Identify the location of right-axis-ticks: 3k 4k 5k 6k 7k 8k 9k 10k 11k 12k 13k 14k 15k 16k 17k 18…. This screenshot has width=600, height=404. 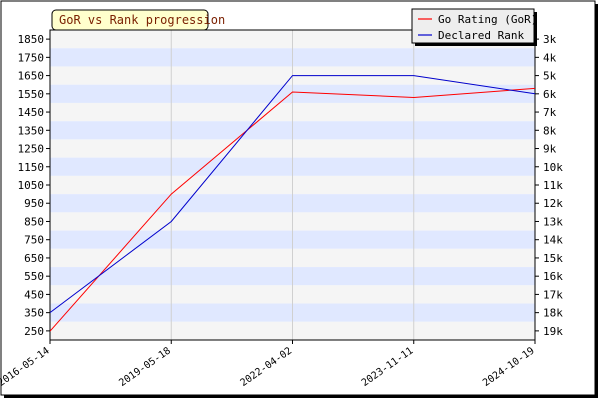
(549, 185).